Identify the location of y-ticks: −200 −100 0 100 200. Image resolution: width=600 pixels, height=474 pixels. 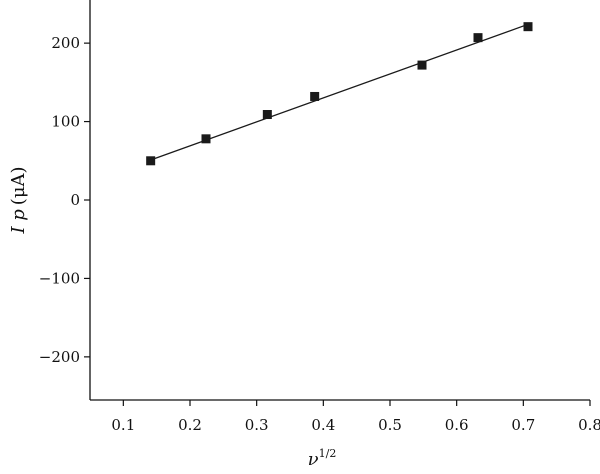
(64, 200).